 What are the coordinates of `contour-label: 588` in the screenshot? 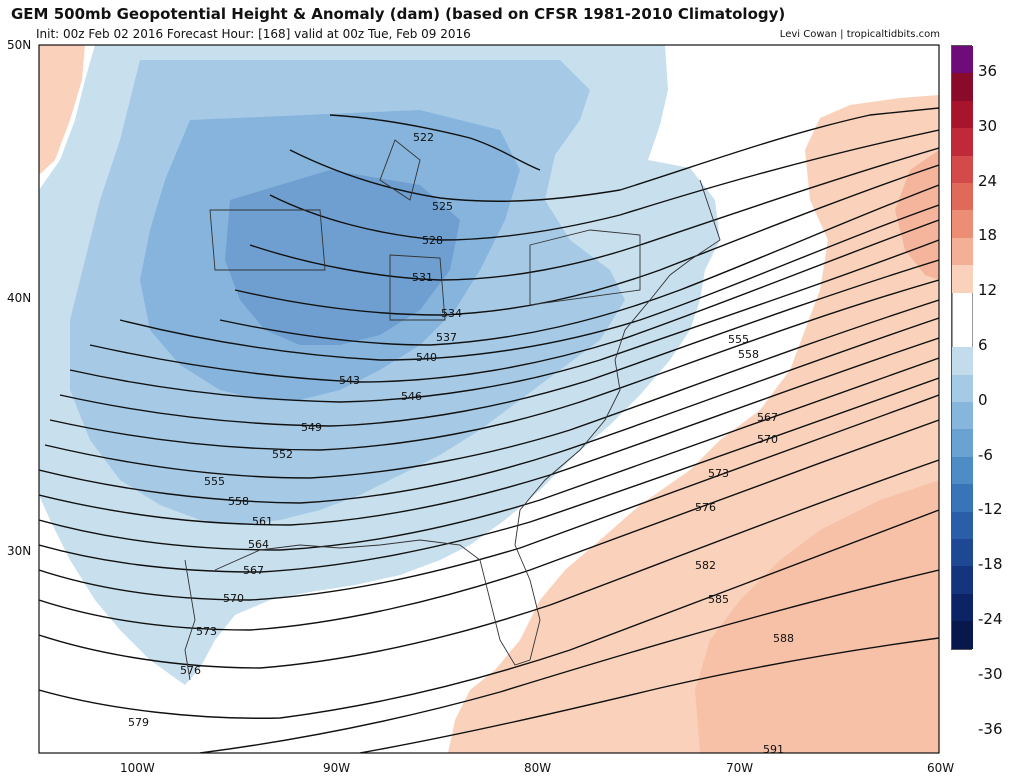 It's located at (783, 638).